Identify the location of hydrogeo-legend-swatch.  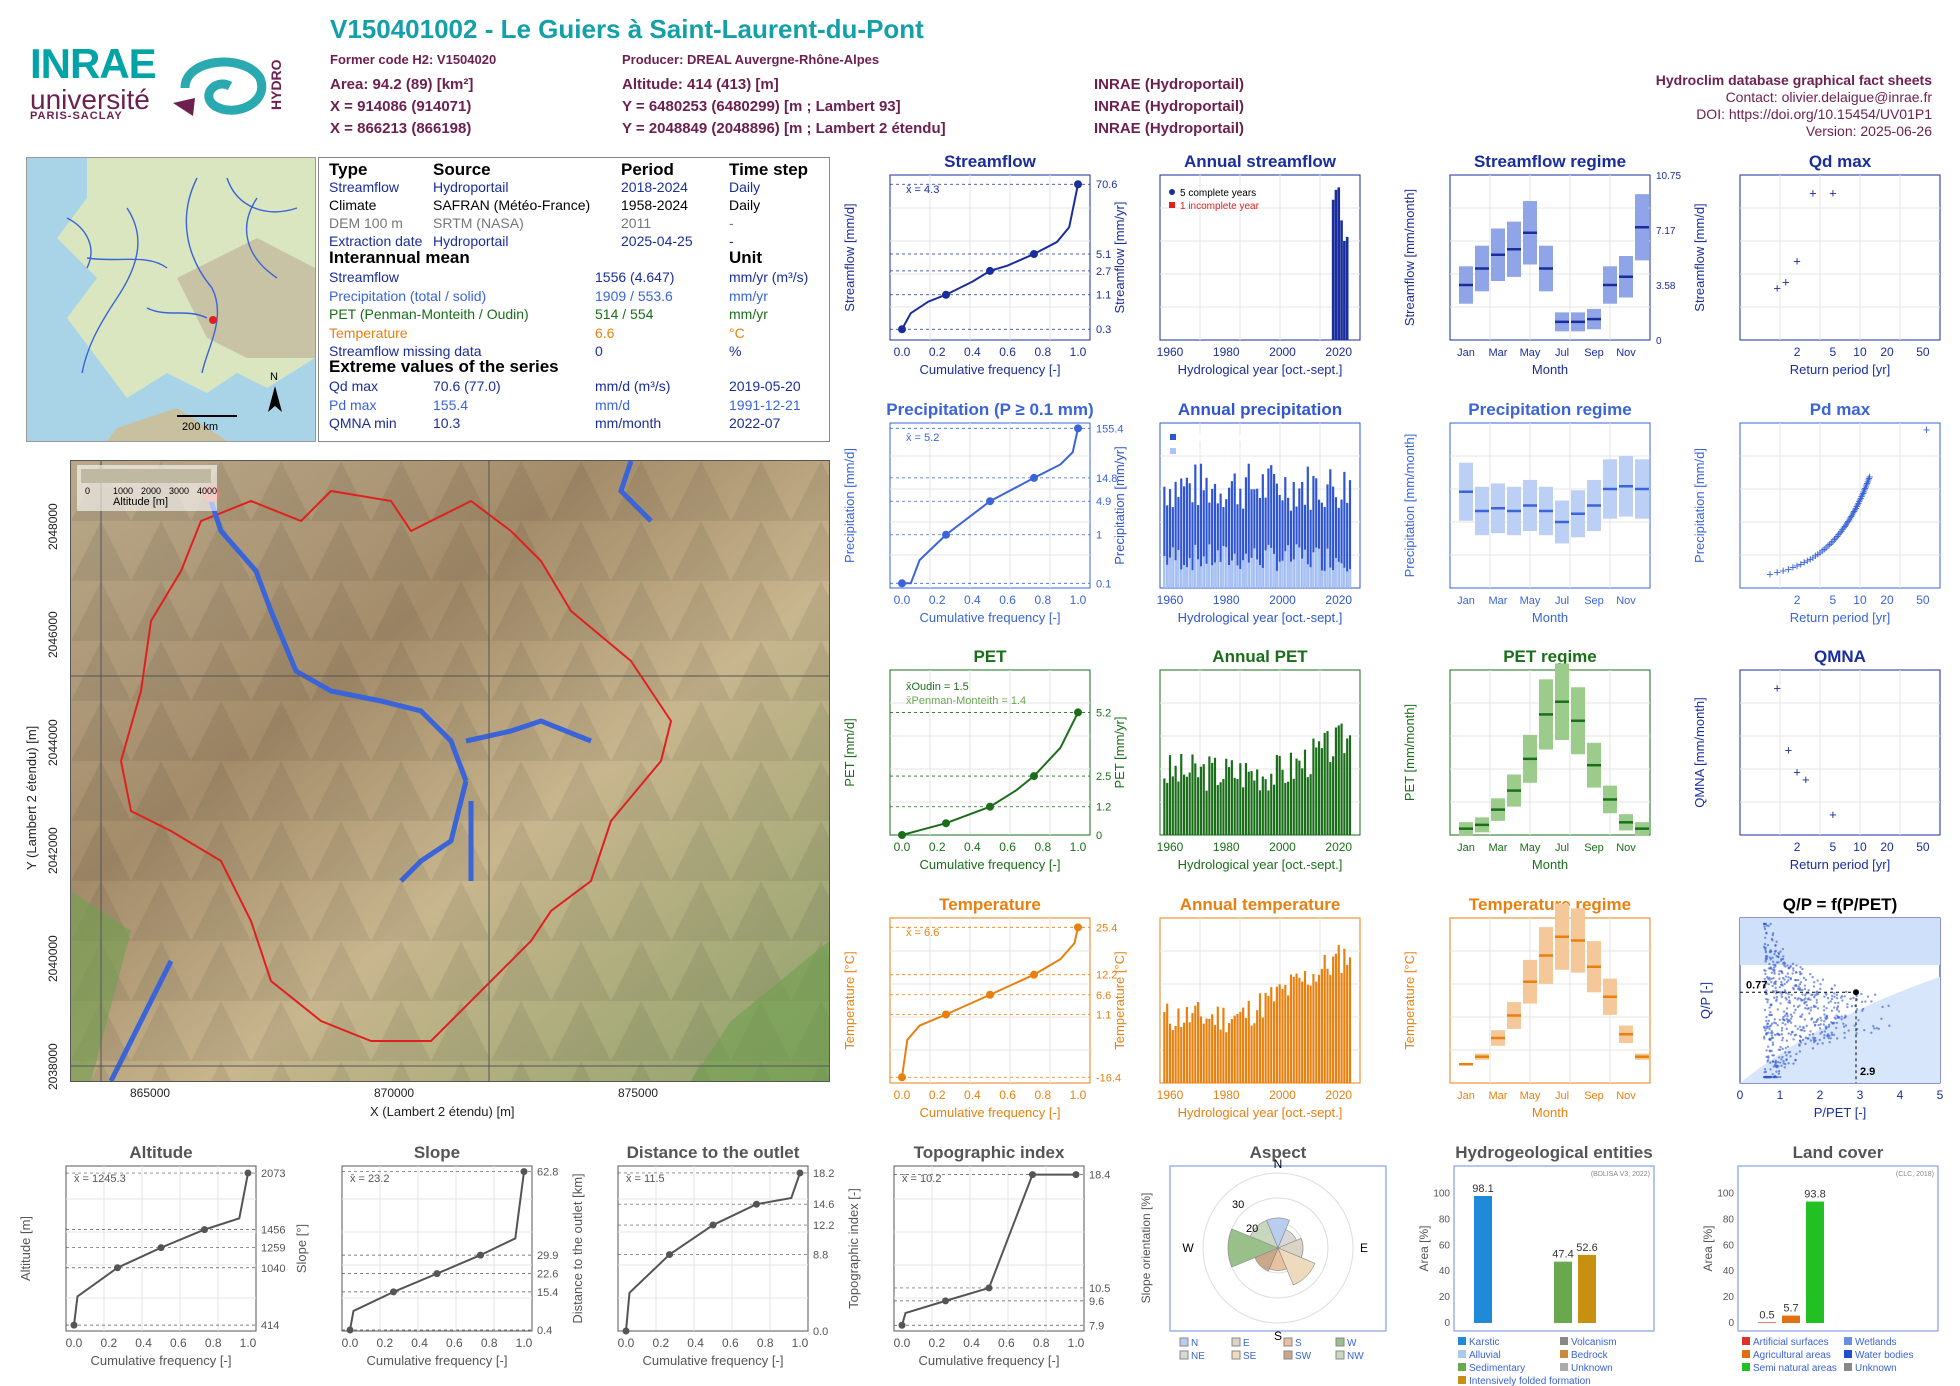
(1564, 1341).